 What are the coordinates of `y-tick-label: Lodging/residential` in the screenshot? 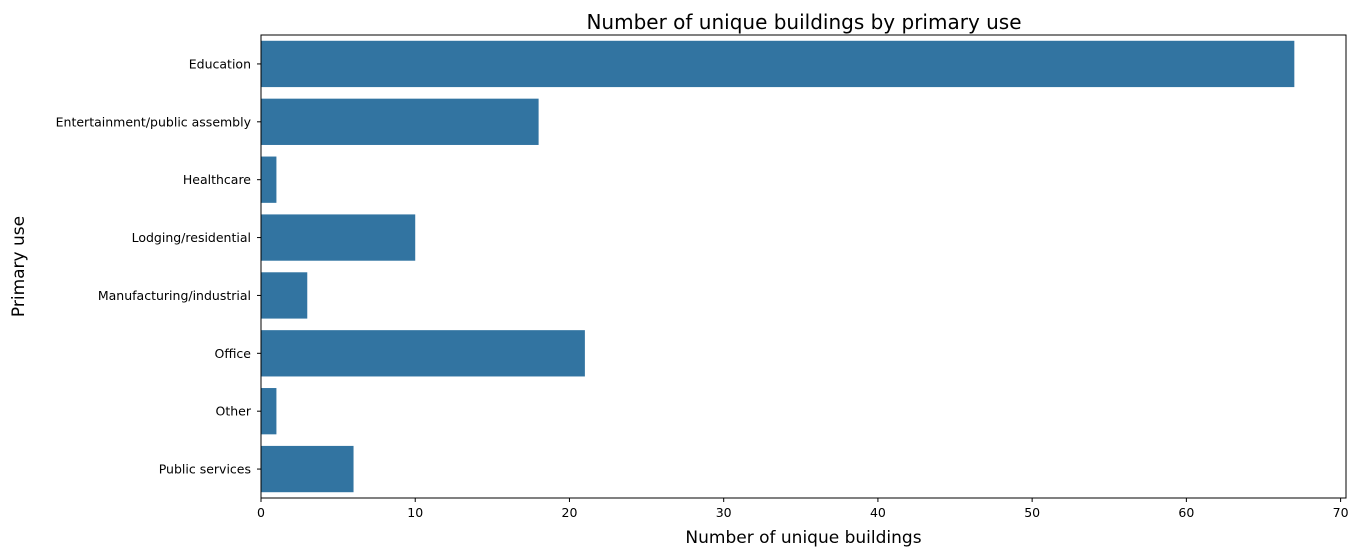 It's located at (191, 237).